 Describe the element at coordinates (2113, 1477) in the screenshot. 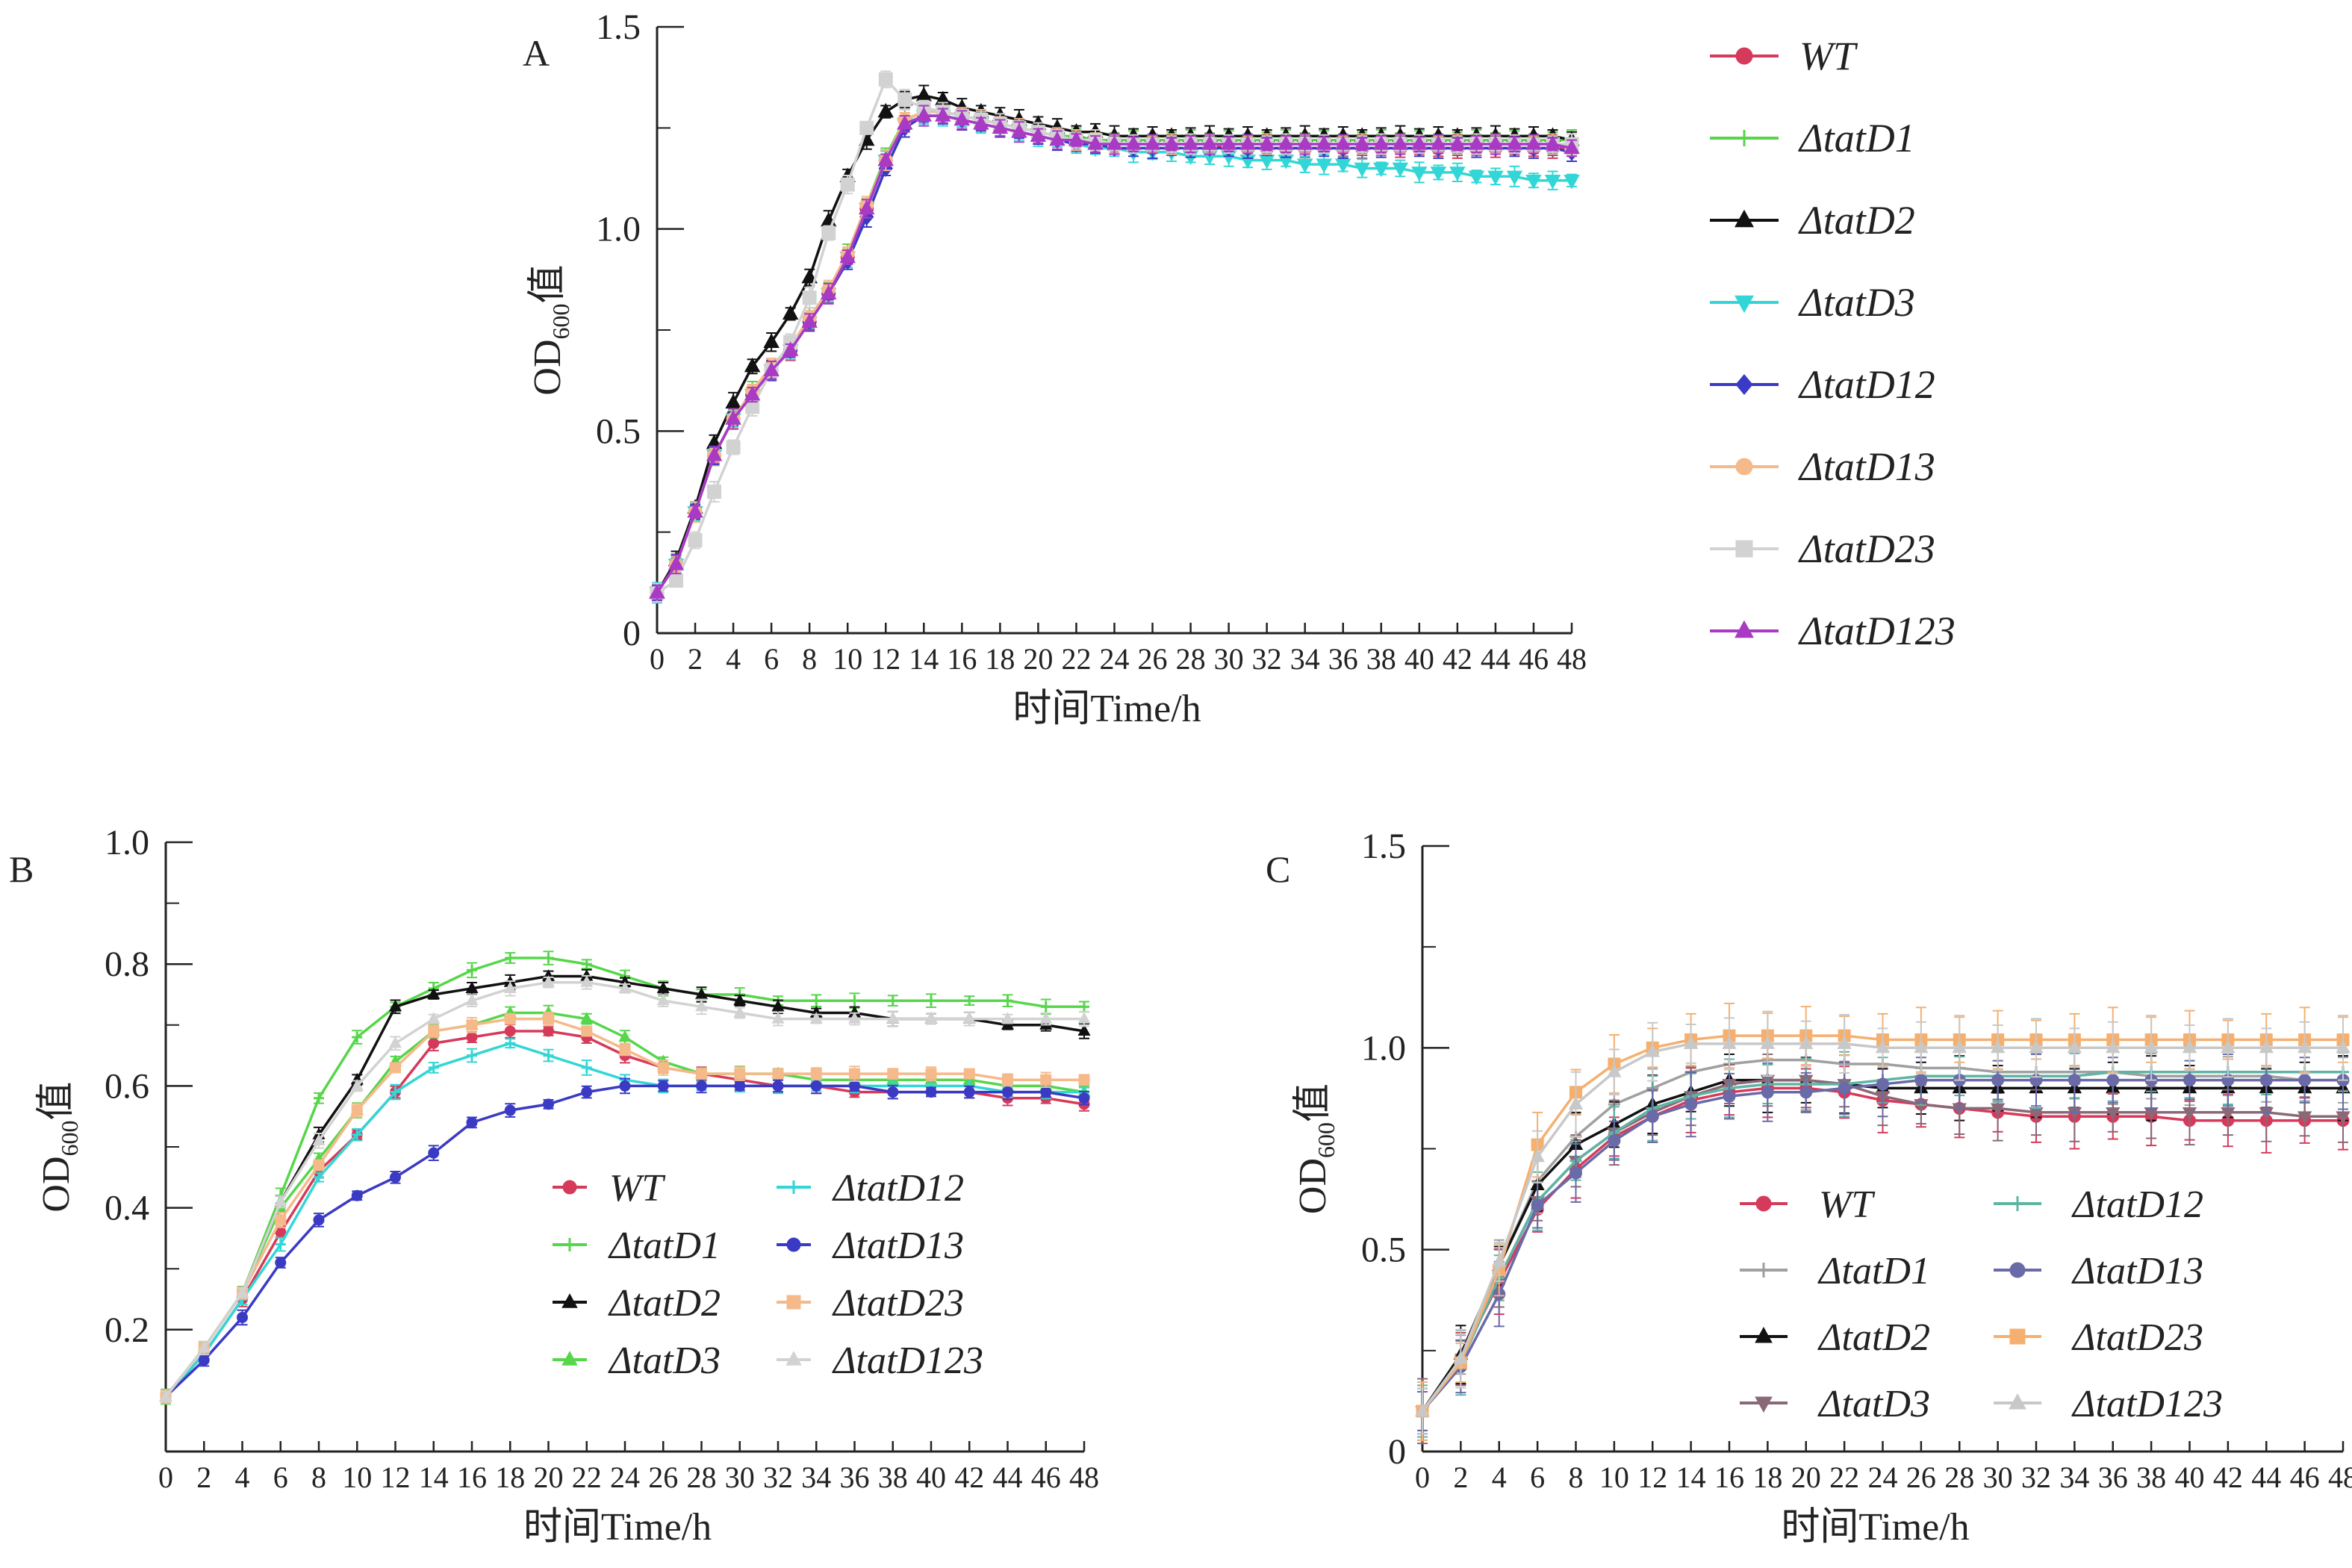

I see `x-tick-label: 36` at that location.